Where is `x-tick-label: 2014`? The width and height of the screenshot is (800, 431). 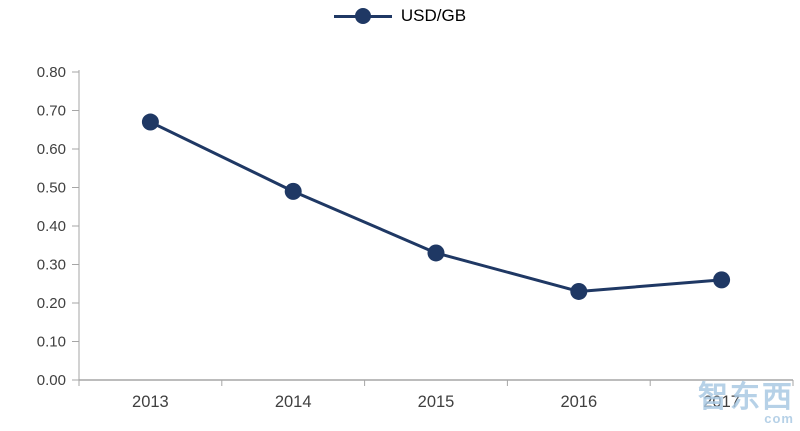 x-tick-label: 2014 is located at coordinates (293, 402).